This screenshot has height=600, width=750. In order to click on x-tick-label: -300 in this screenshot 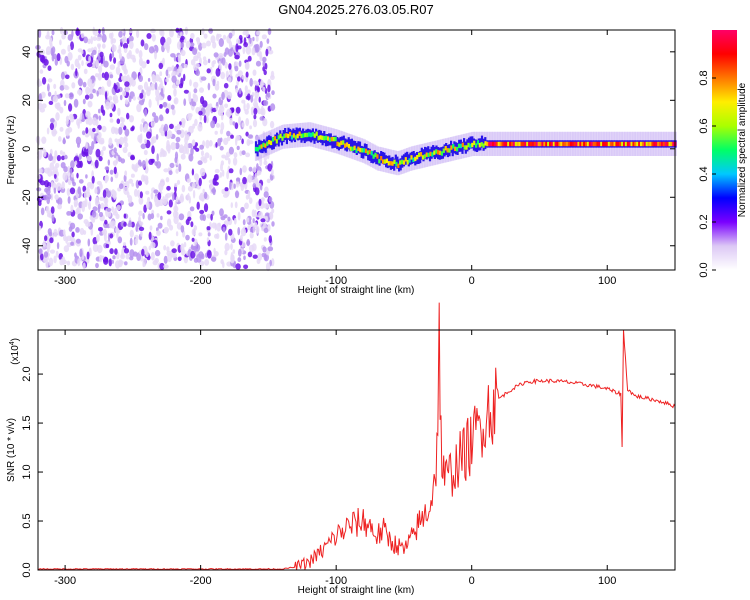, I will do `click(65, 281)`.